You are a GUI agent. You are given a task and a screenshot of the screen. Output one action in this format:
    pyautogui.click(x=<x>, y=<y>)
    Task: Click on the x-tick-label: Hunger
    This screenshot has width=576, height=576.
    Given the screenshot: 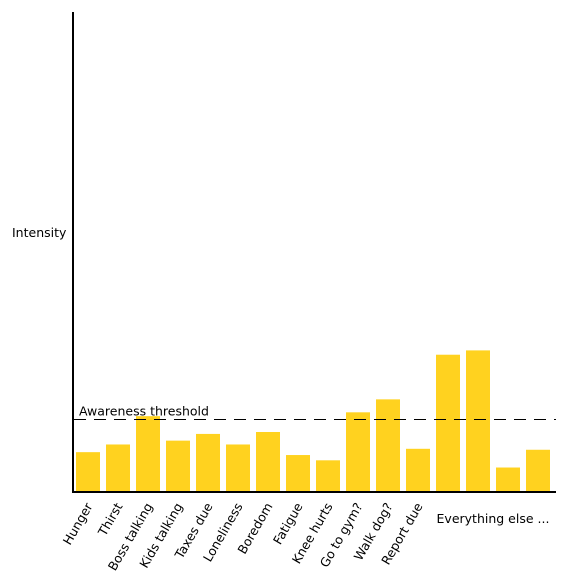 What is the action you would take?
    pyautogui.click(x=78, y=523)
    